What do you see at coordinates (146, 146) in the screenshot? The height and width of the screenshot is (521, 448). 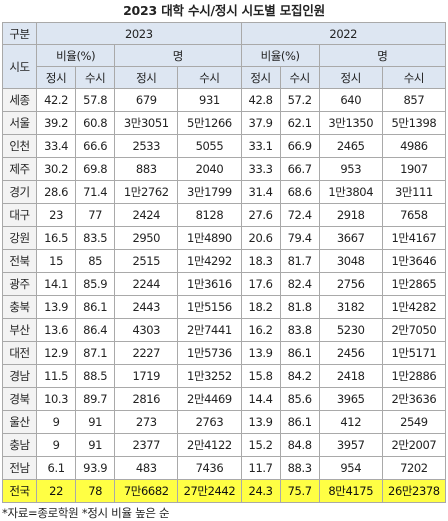 I see `value-cell: 2533` at bounding box center [146, 146].